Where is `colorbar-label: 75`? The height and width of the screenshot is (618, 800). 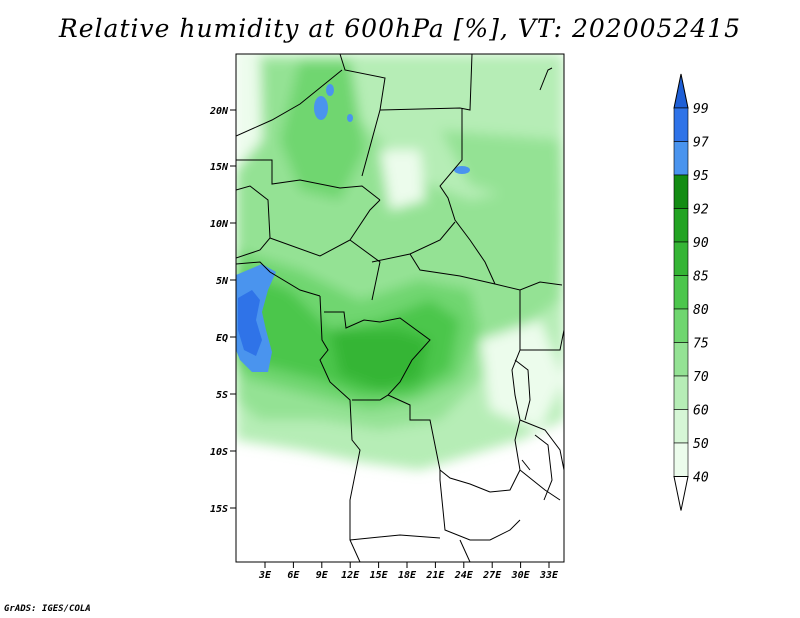 colorbar-label: 75 is located at coordinates (701, 344).